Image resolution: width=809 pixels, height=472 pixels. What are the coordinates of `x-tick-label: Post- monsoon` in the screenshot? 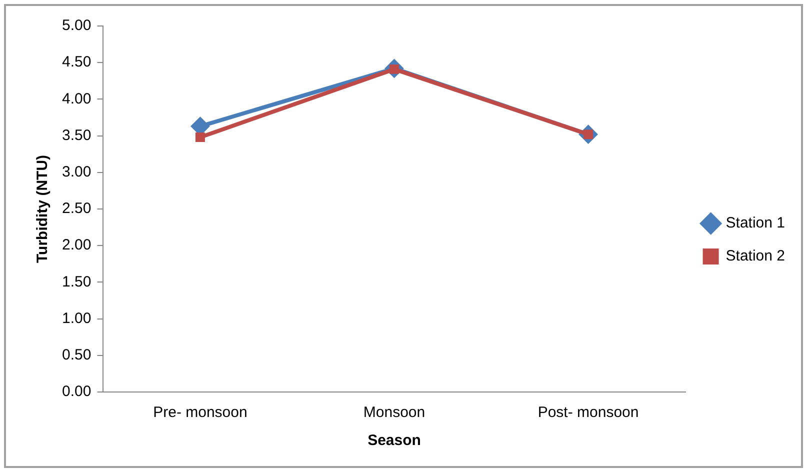 It's located at (588, 413).